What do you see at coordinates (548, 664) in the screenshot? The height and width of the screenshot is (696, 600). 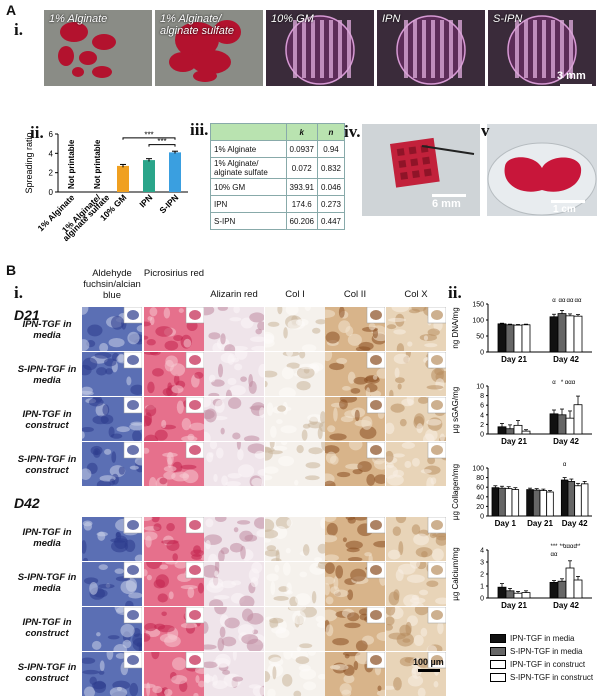 I see `legend-label: IPN-TGF in construct` at bounding box center [548, 664].